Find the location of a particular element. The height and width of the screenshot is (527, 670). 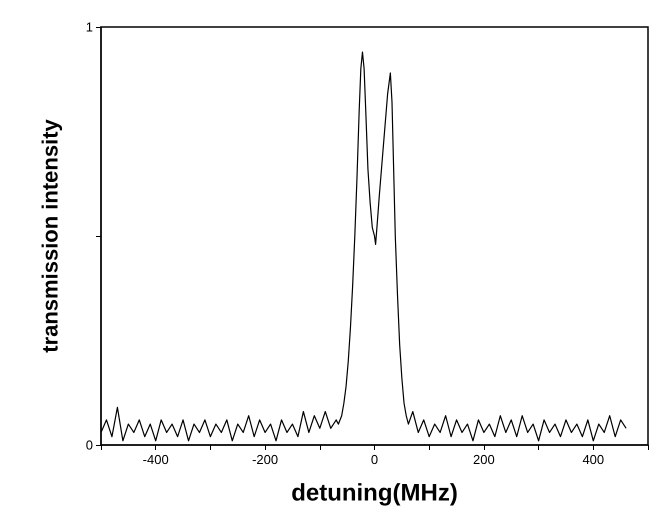

x-tick-label: -400 is located at coordinates (155, 459).